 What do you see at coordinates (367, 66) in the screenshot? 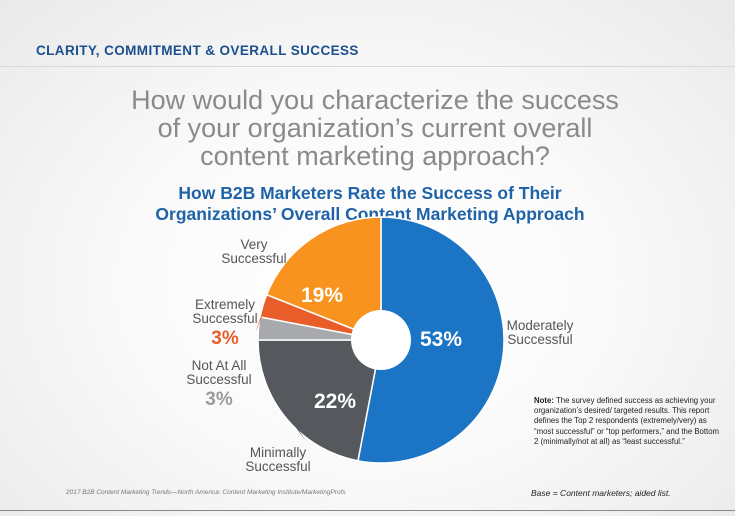
I see `divider` at bounding box center [367, 66].